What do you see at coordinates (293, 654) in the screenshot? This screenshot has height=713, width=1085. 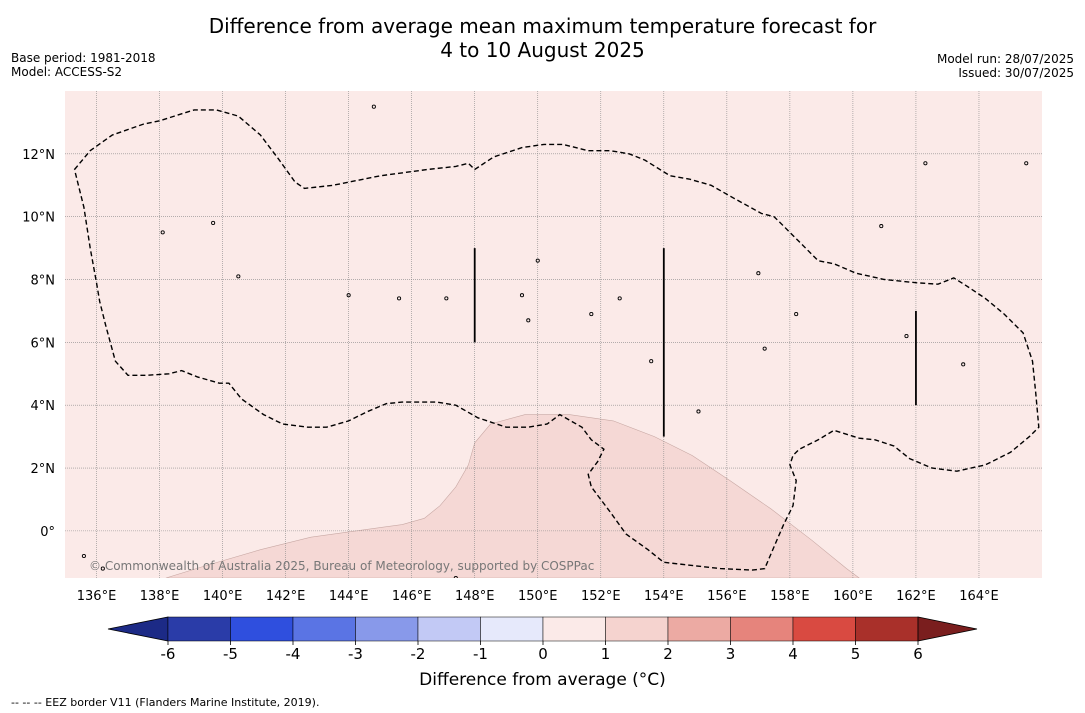 I see `colorbar-tick-label: -4` at bounding box center [293, 654].